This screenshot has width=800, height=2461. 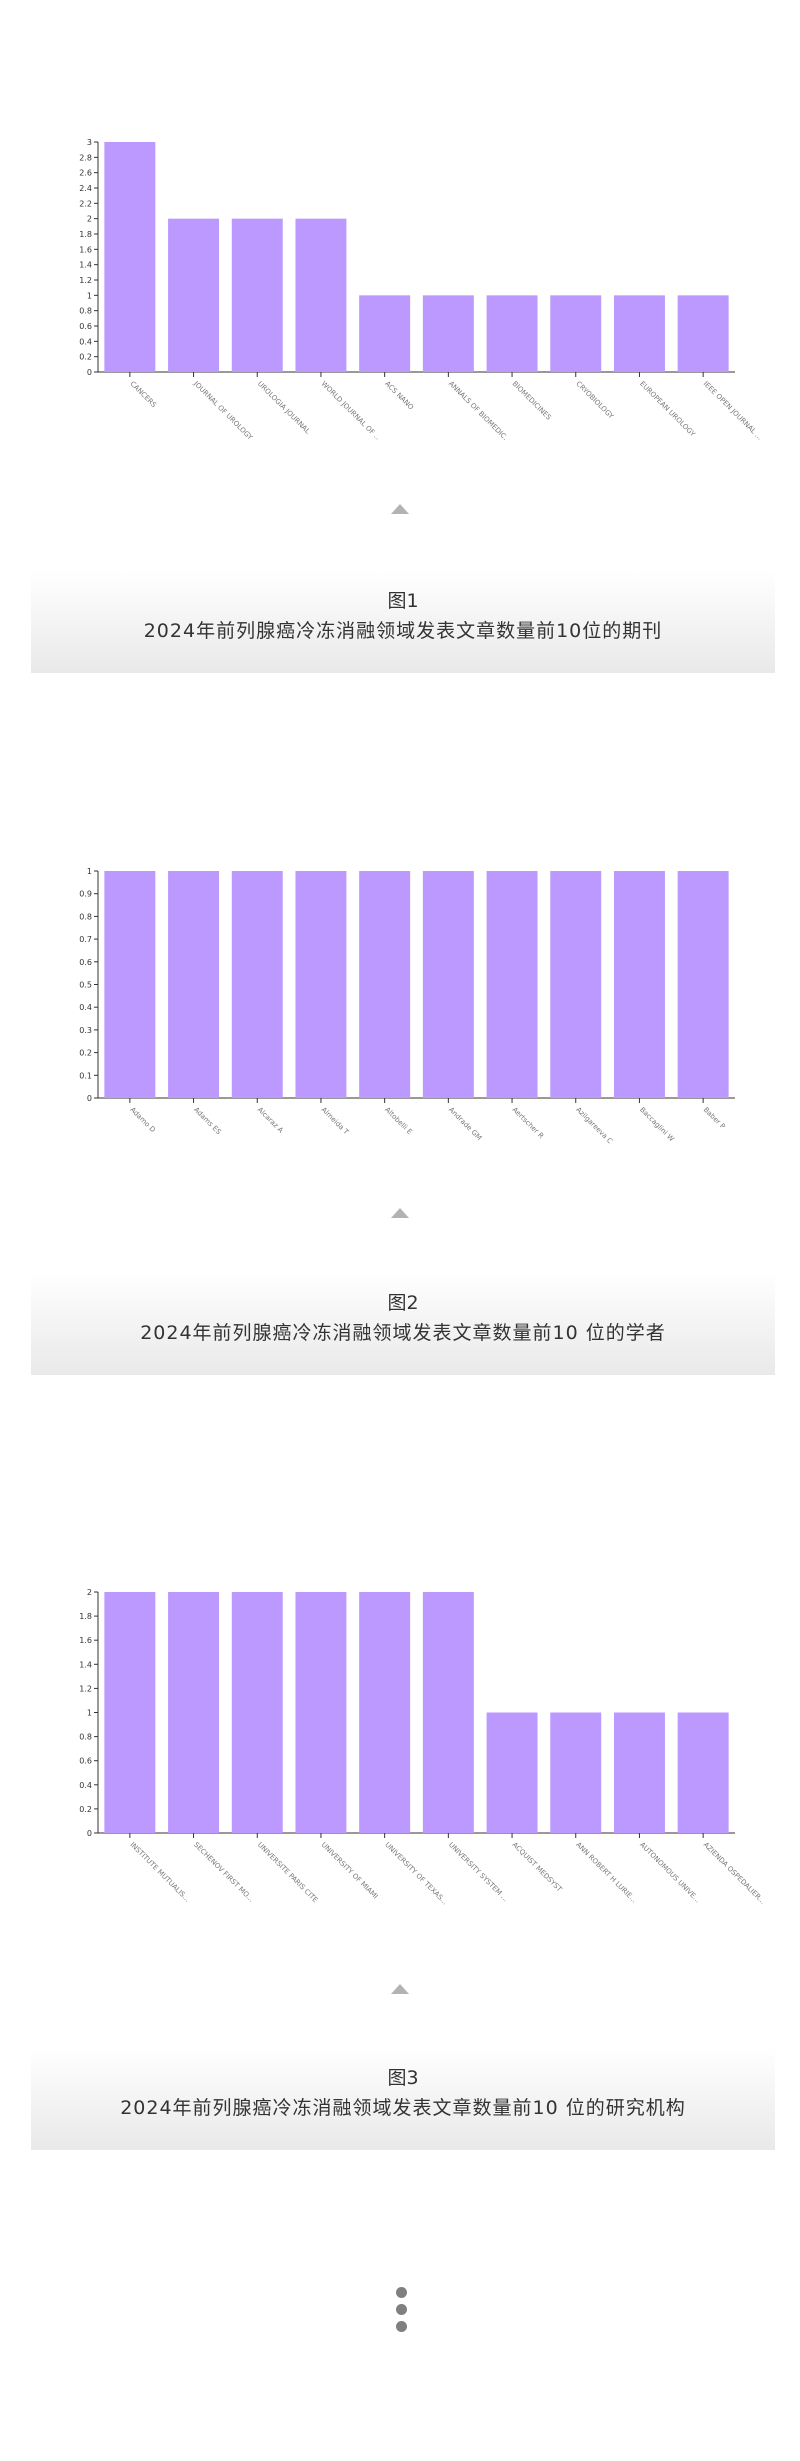 I want to click on figure-number: 图3, so click(x=403, y=2078).